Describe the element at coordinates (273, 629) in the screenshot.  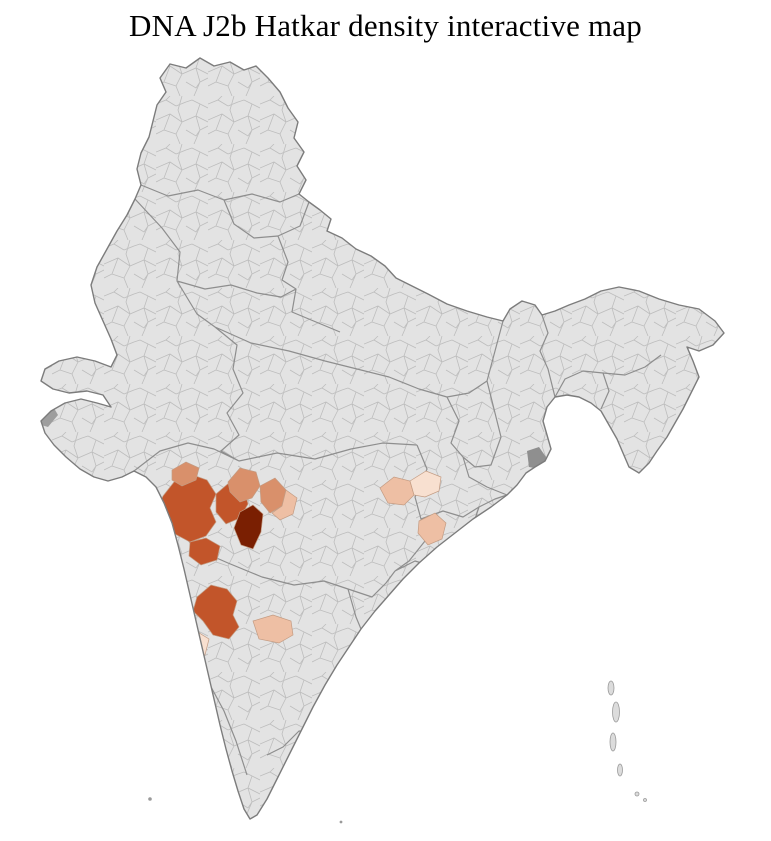
I see `density-region-low-south` at that location.